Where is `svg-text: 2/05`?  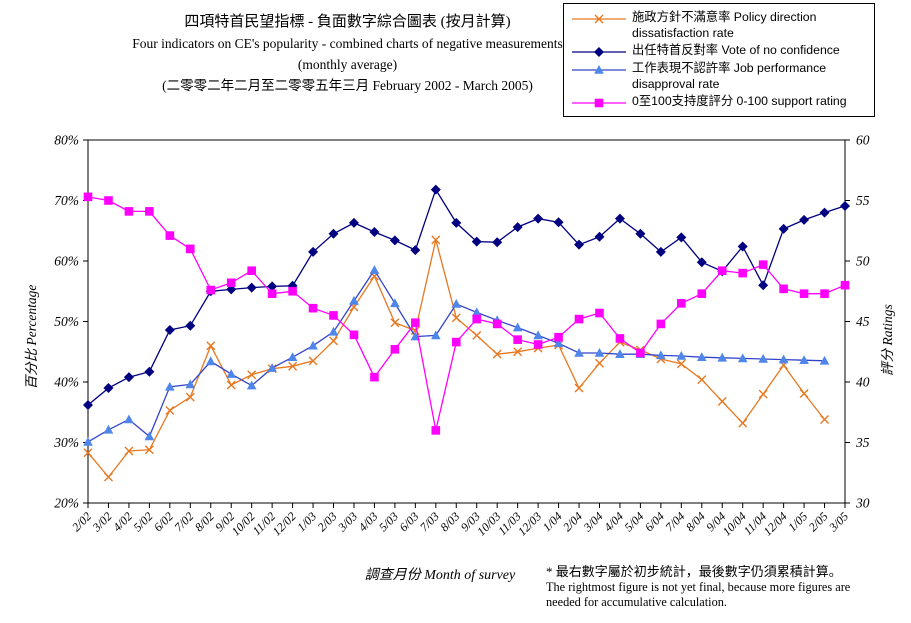
svg-text: 2/05 is located at coordinates (818, 521).